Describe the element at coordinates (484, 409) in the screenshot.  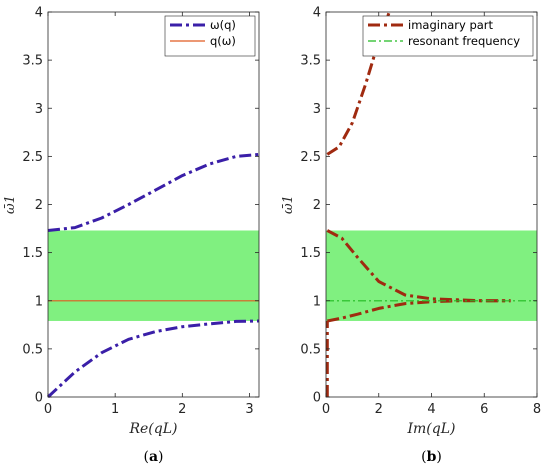
I see `x-tick-label: 6` at that location.